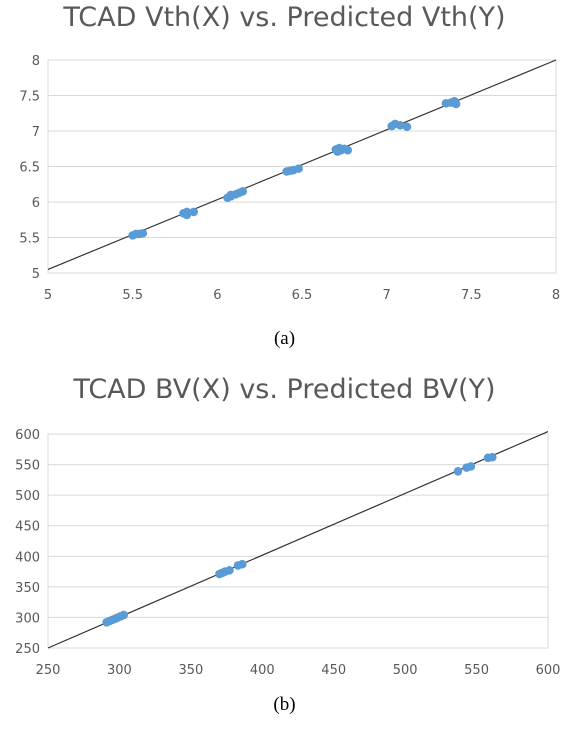 The width and height of the screenshot is (569, 740). What do you see at coordinates (27, 466) in the screenshot?
I see `y-tick-label: 550` at bounding box center [27, 466].